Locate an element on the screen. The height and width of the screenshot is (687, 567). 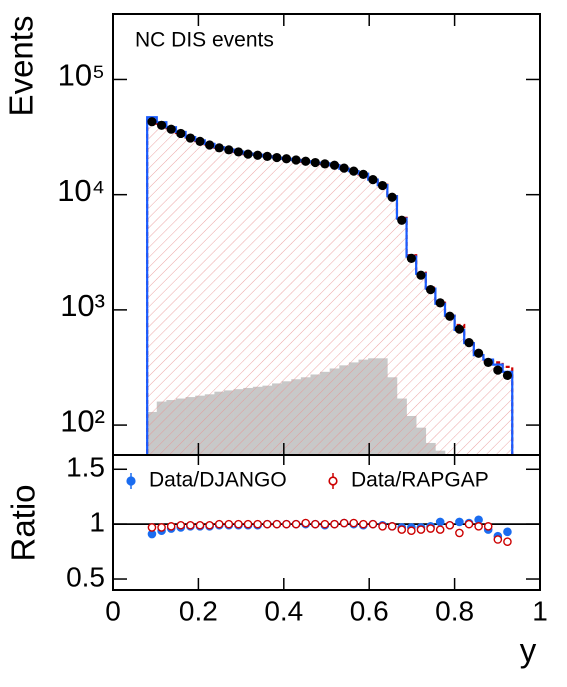
y-tick-label: 1 is located at coordinates (97, 522).